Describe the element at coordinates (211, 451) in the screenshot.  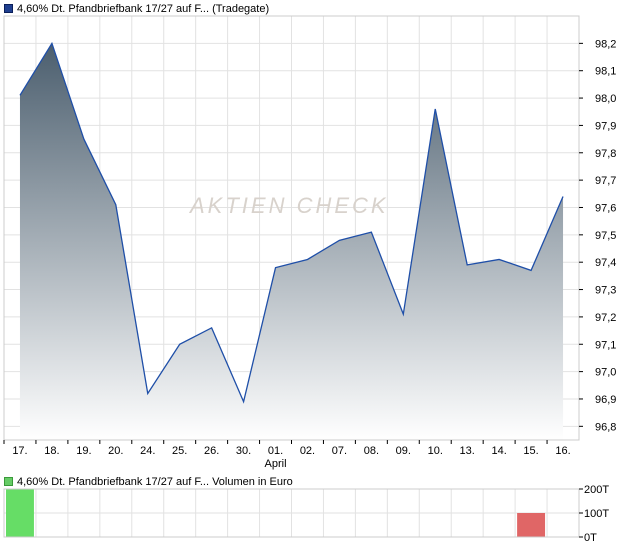
I see `x-tick-label: 26.` at that location.